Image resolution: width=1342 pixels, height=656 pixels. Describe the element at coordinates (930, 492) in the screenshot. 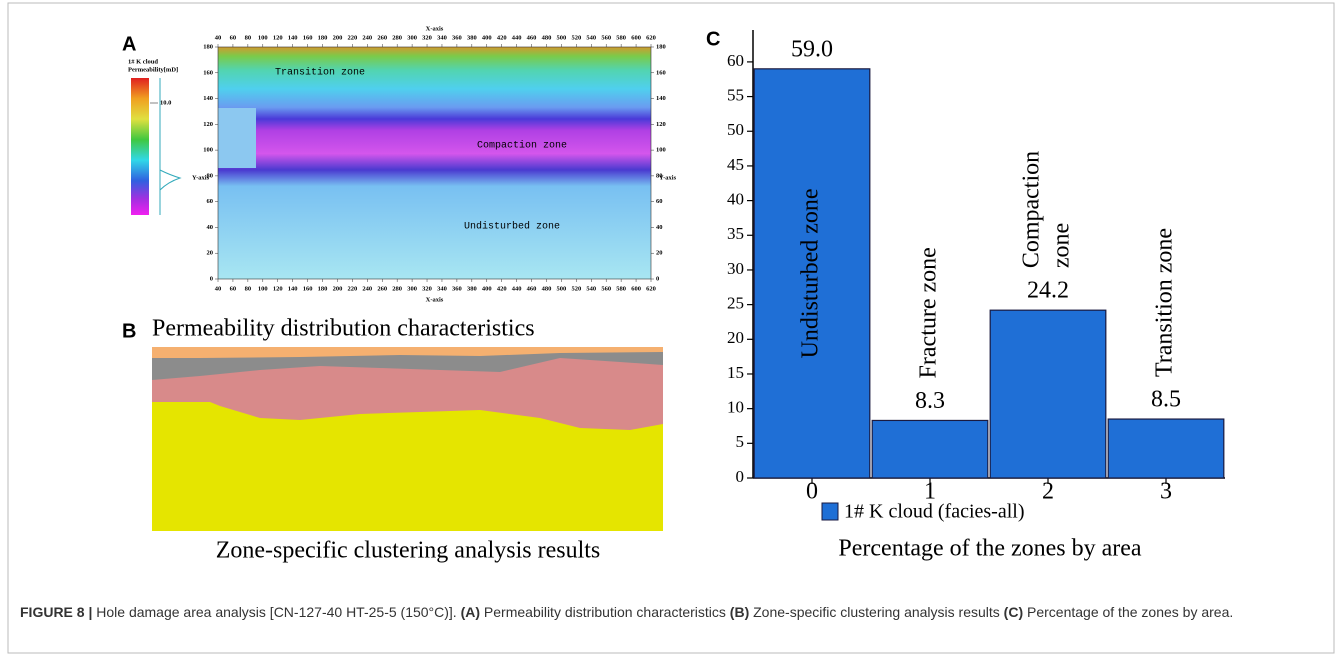

I see `x-tick-label: 1` at that location.